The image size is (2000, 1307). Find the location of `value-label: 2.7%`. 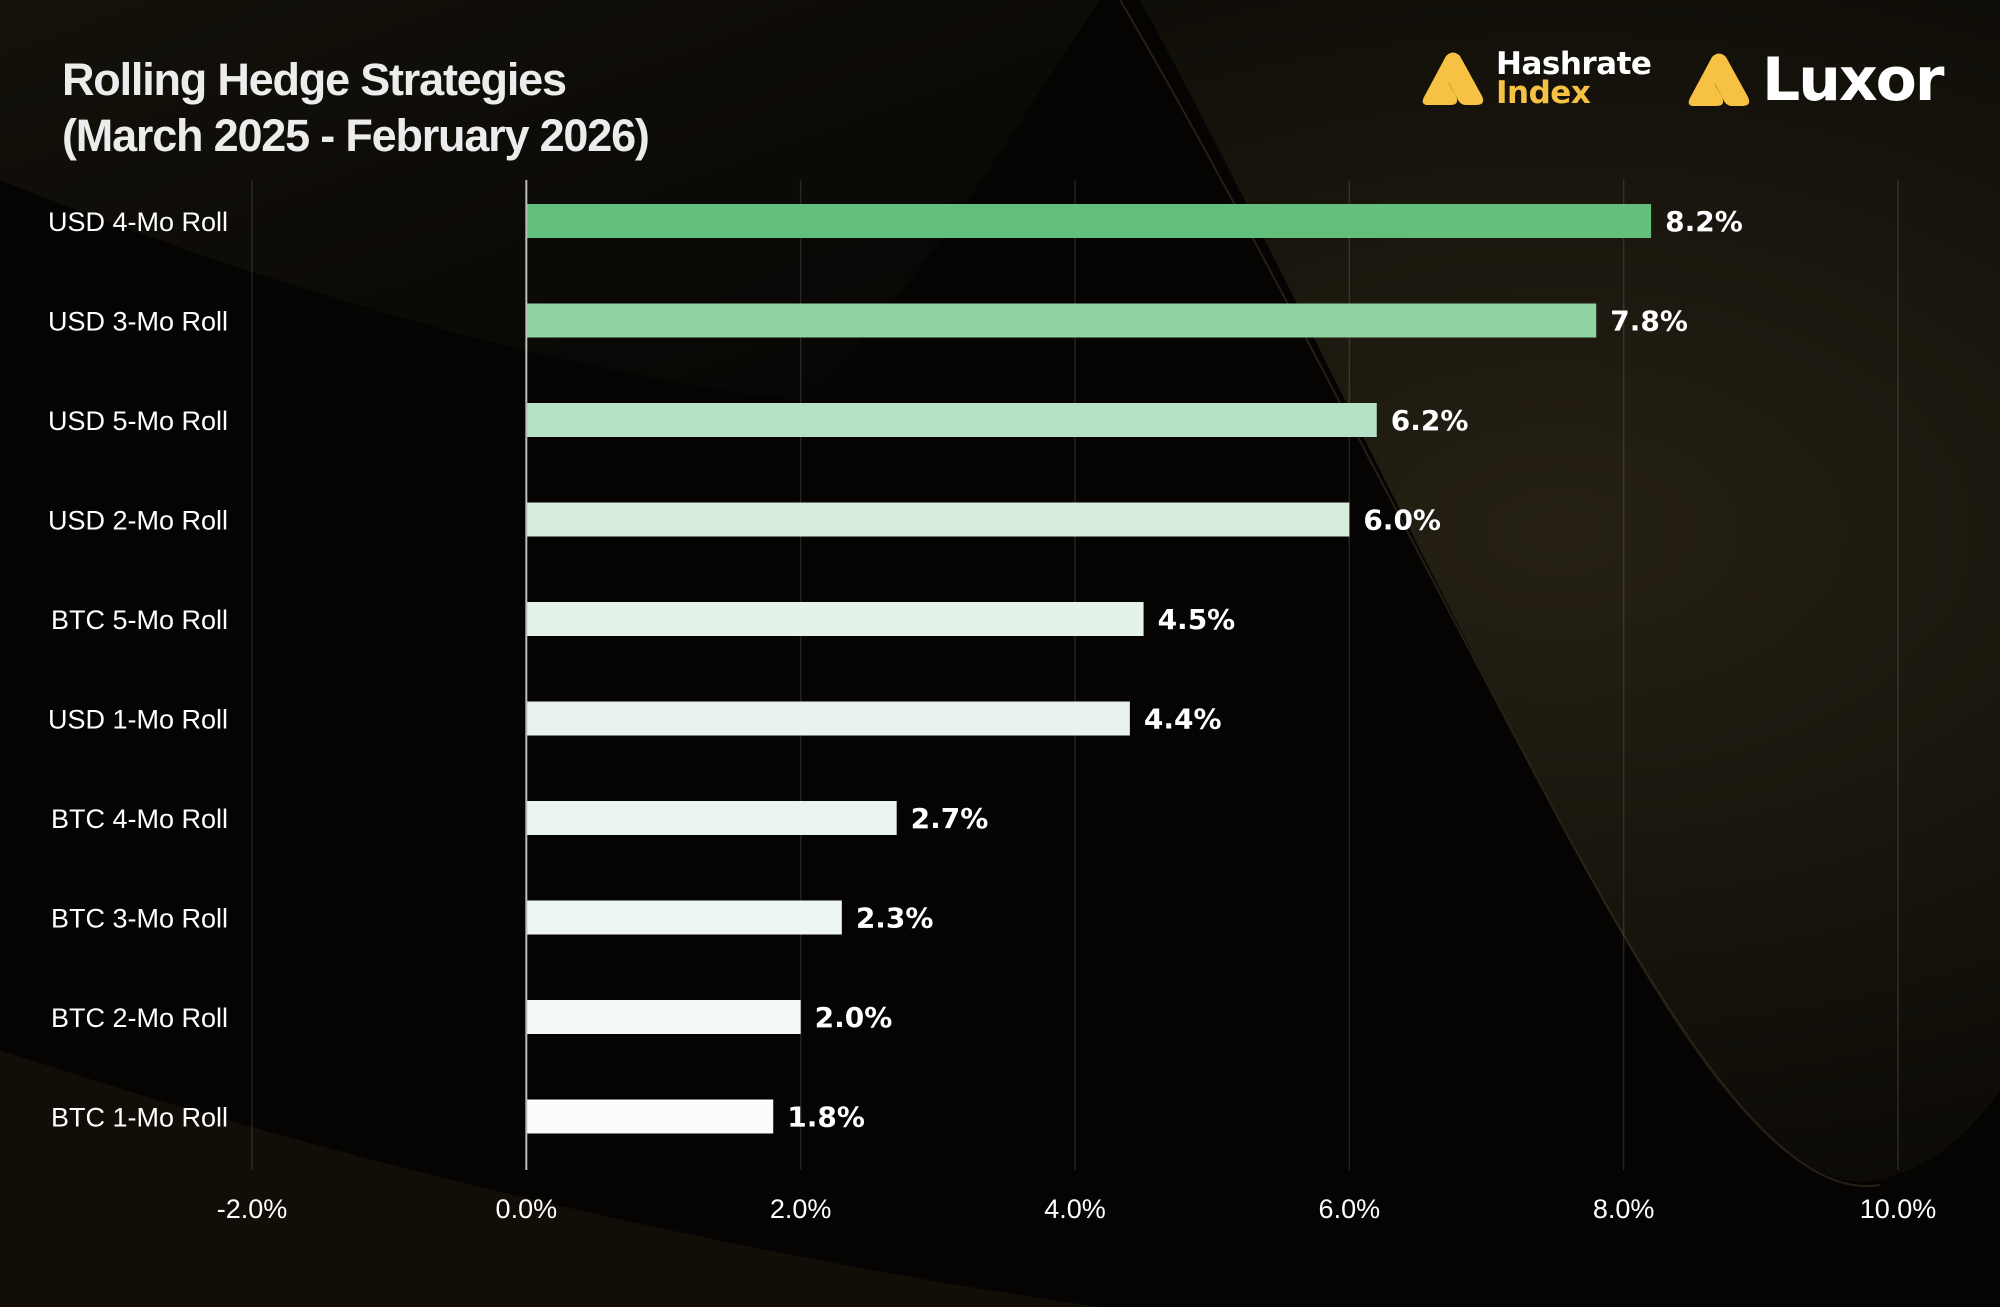

value-label: 2.7% is located at coordinates (950, 818).